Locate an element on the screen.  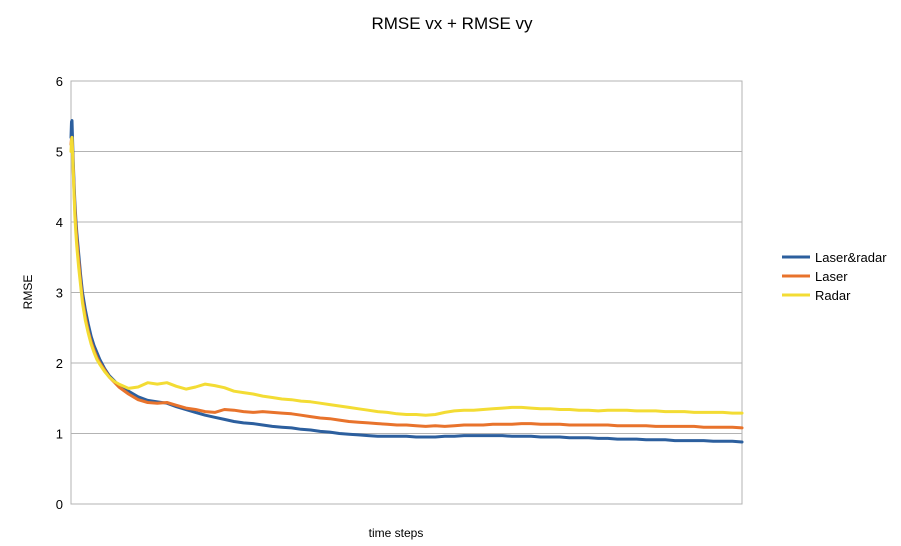
legend-label: Laser is located at coordinates (831, 276).